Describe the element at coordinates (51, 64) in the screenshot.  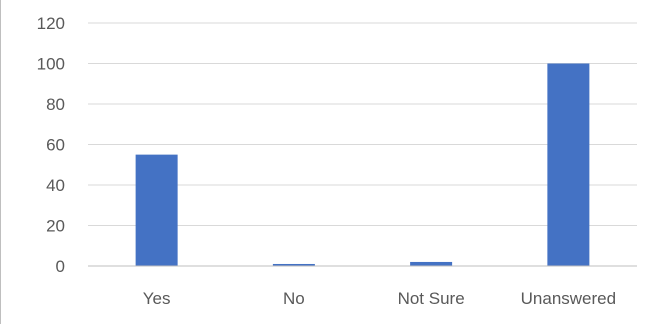
I see `y-tick-label: 100` at that location.